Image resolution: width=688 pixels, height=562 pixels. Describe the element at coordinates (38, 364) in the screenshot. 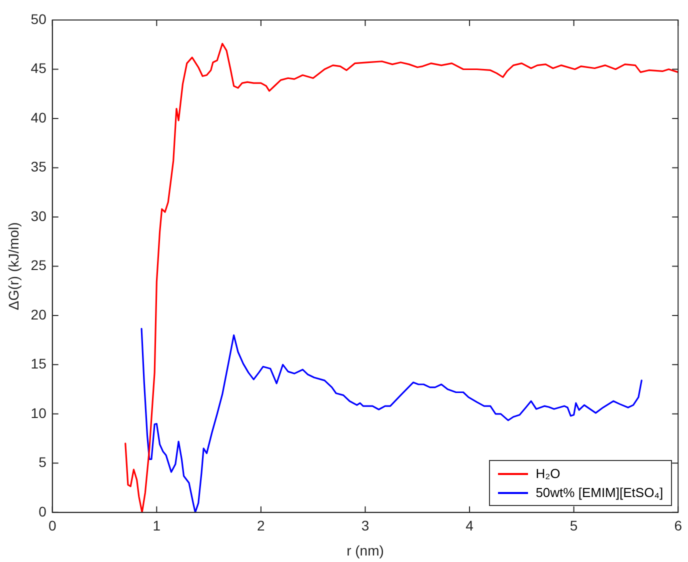

I see `y-tick-label: 15` at that location.